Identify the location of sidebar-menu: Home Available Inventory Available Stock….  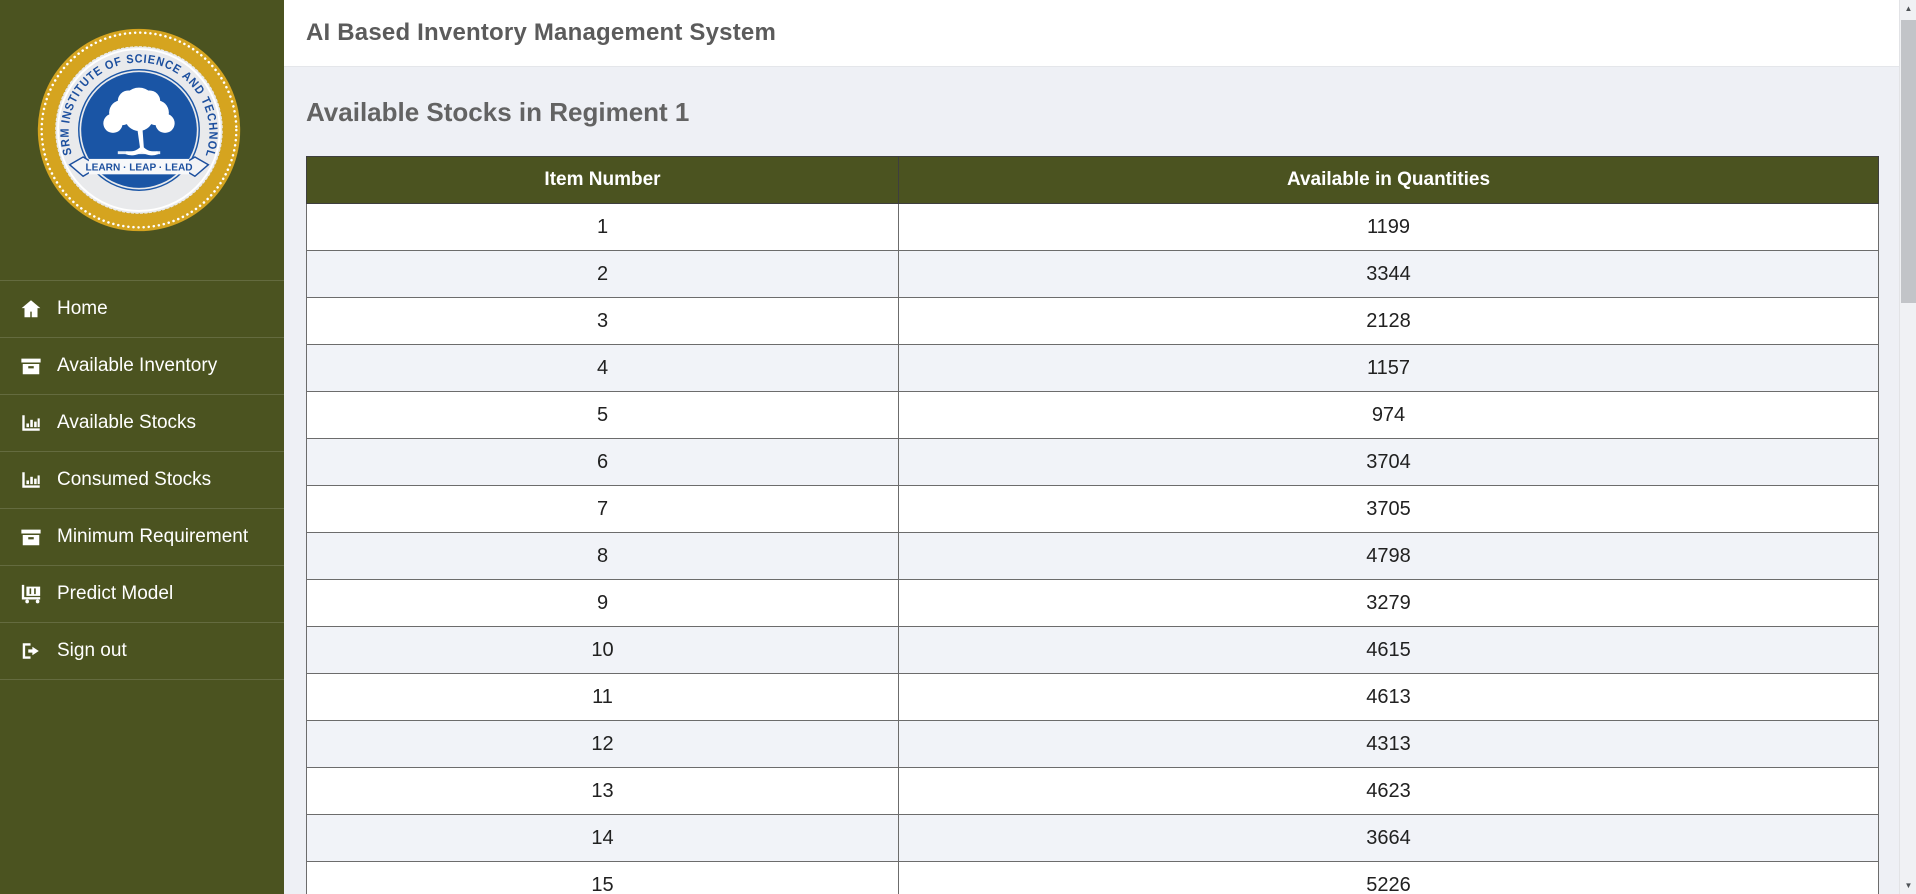
(142, 480).